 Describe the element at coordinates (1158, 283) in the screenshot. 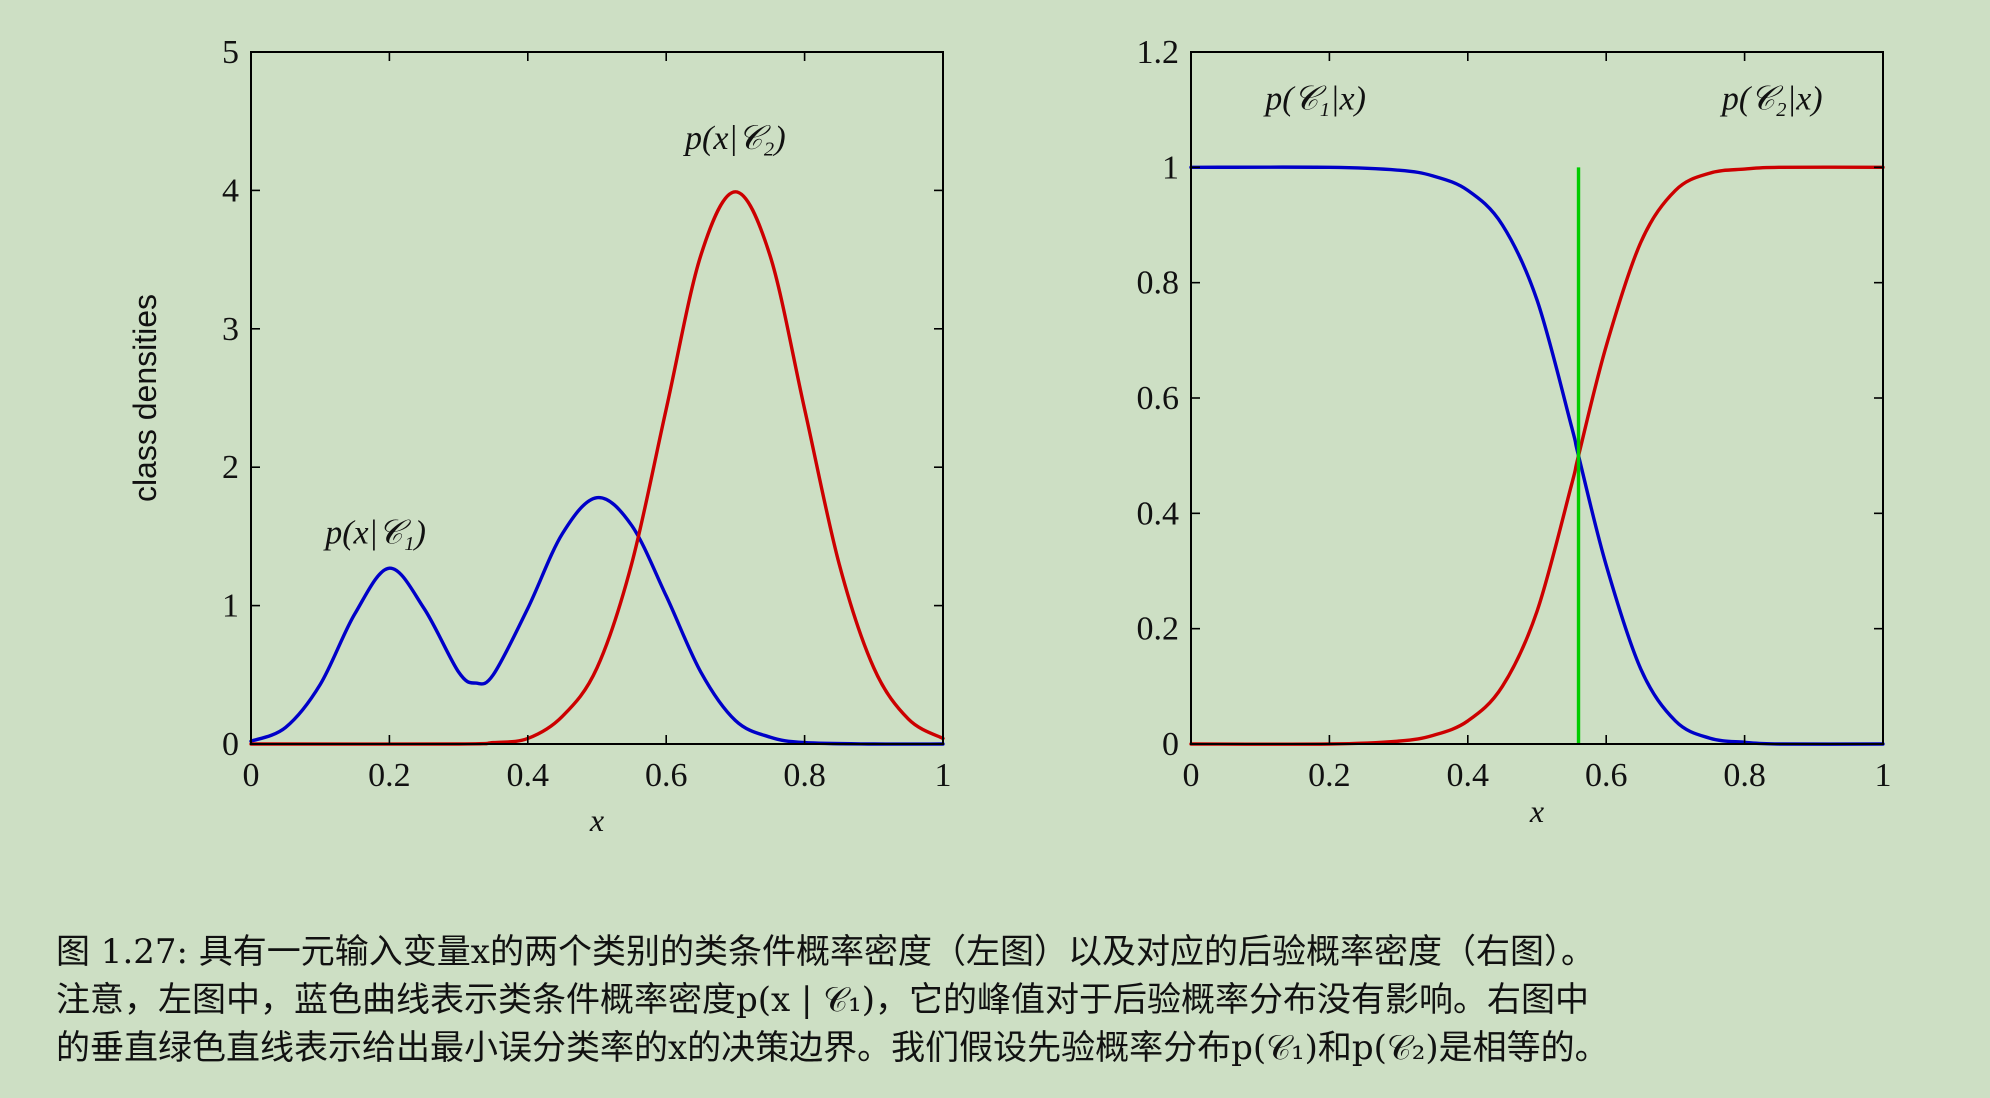

I see `right-y-tick-label: 0.8` at that location.